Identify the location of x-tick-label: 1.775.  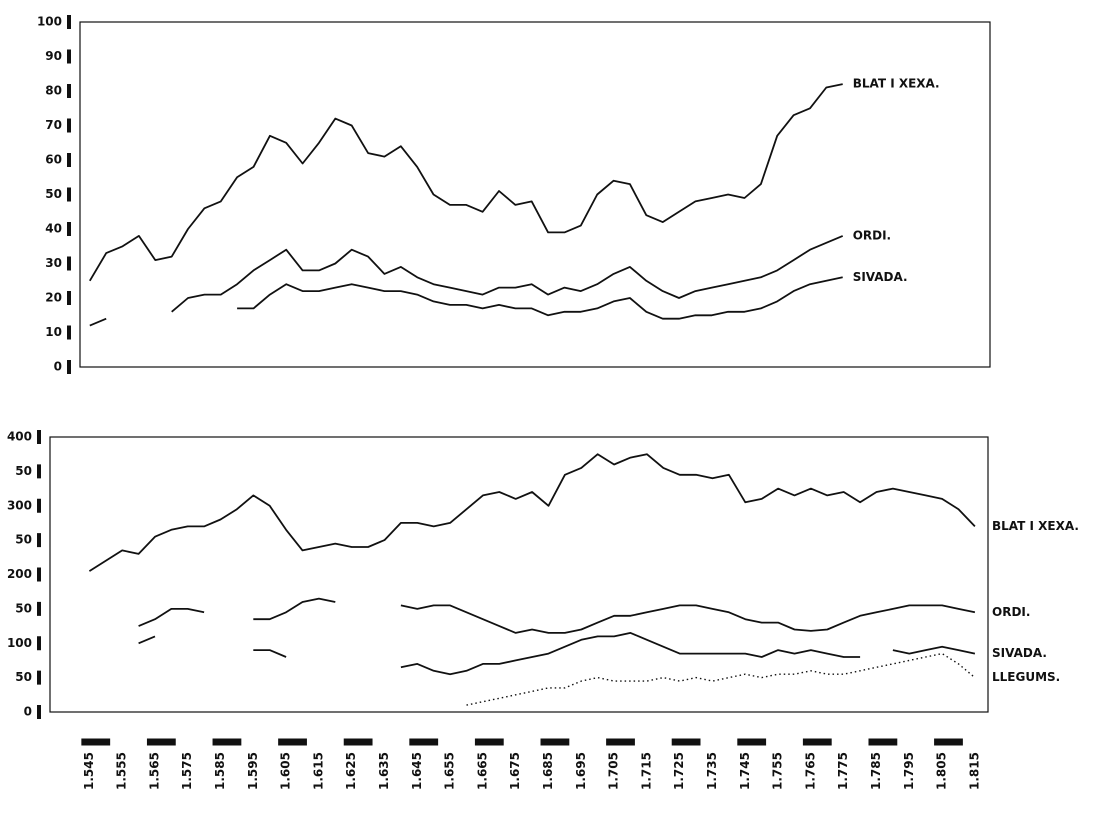
(843, 771).